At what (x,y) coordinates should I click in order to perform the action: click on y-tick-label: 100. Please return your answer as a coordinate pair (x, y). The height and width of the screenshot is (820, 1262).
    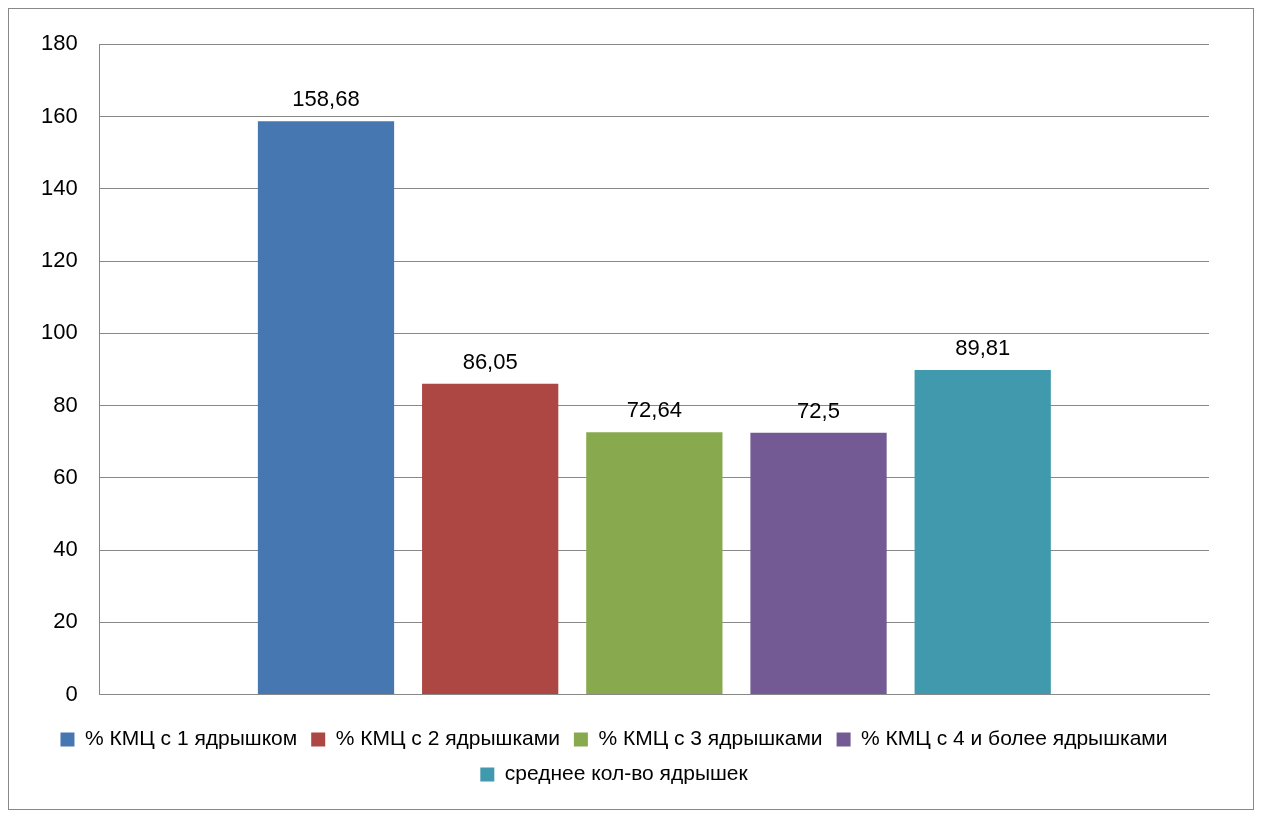
    Looking at the image, I should click on (59, 332).